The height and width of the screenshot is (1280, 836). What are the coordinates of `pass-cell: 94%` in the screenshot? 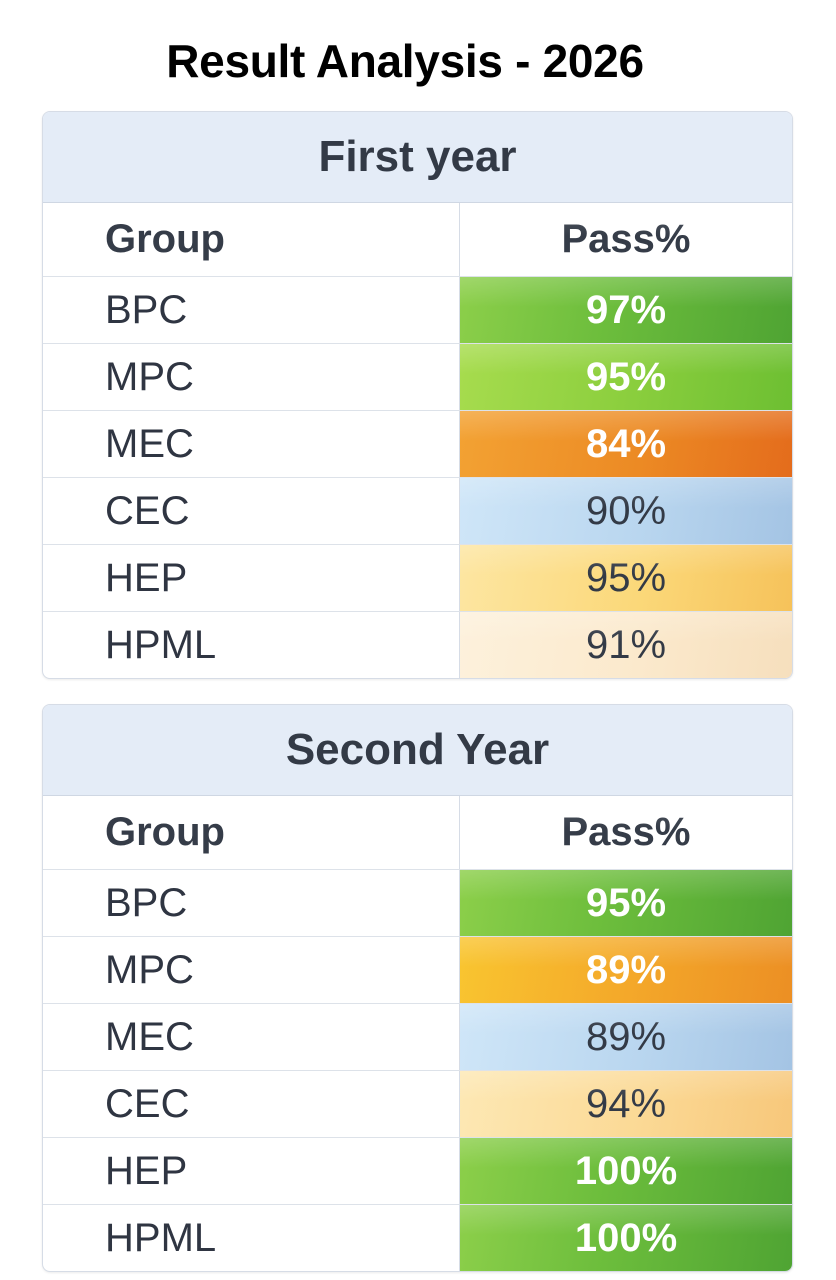 It's located at (626, 1104).